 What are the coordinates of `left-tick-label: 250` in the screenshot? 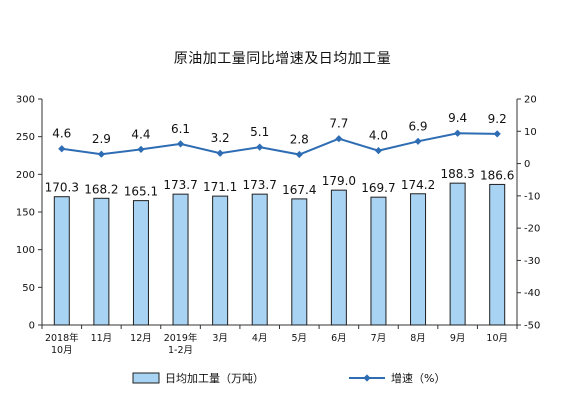 It's located at (25, 137).